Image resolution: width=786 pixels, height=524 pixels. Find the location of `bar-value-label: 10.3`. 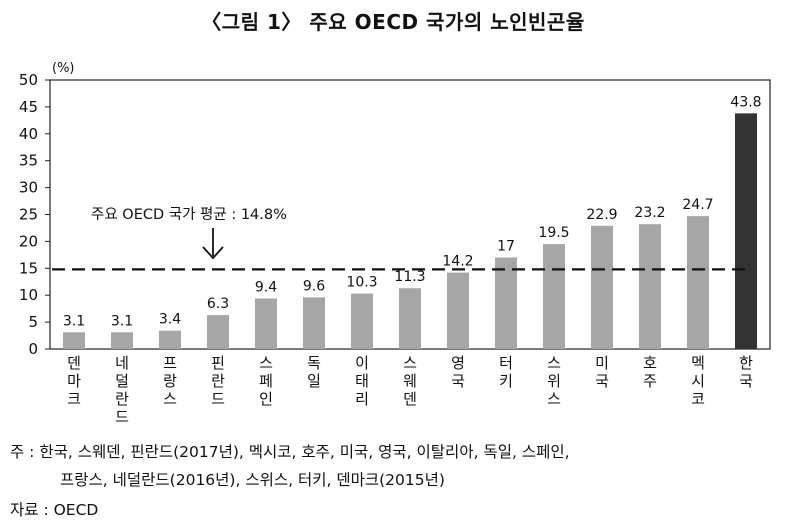

bar-value-label: 10.3 is located at coordinates (361, 283).